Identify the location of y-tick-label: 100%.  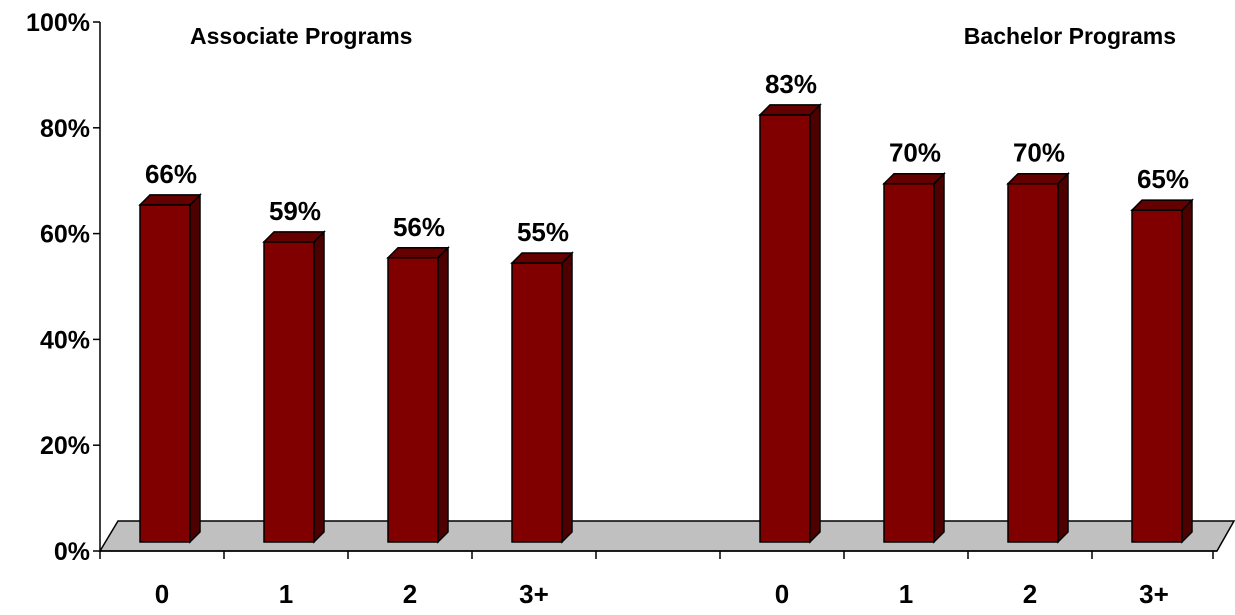
(58, 23).